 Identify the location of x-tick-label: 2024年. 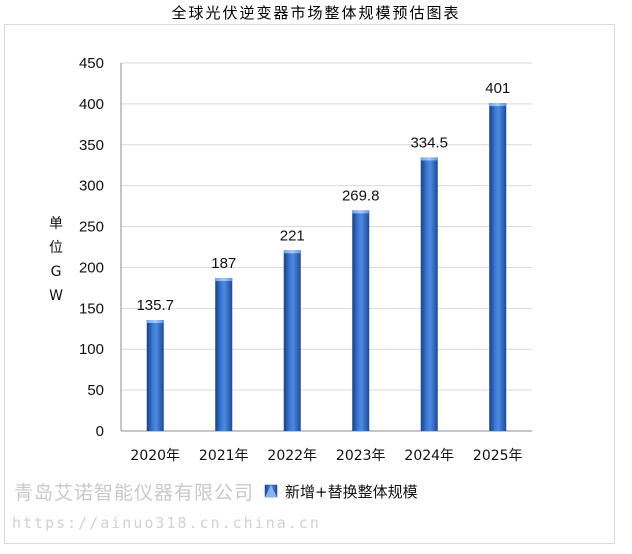
(429, 456).